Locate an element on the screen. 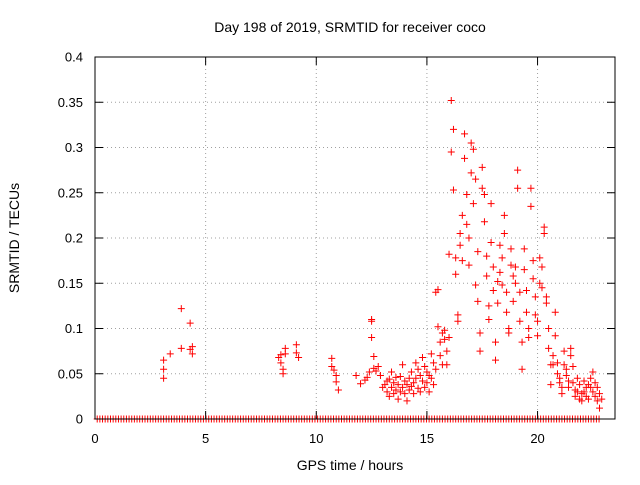 The height and width of the screenshot is (485, 640). y-tick-label: 0.2 is located at coordinates (74, 238).